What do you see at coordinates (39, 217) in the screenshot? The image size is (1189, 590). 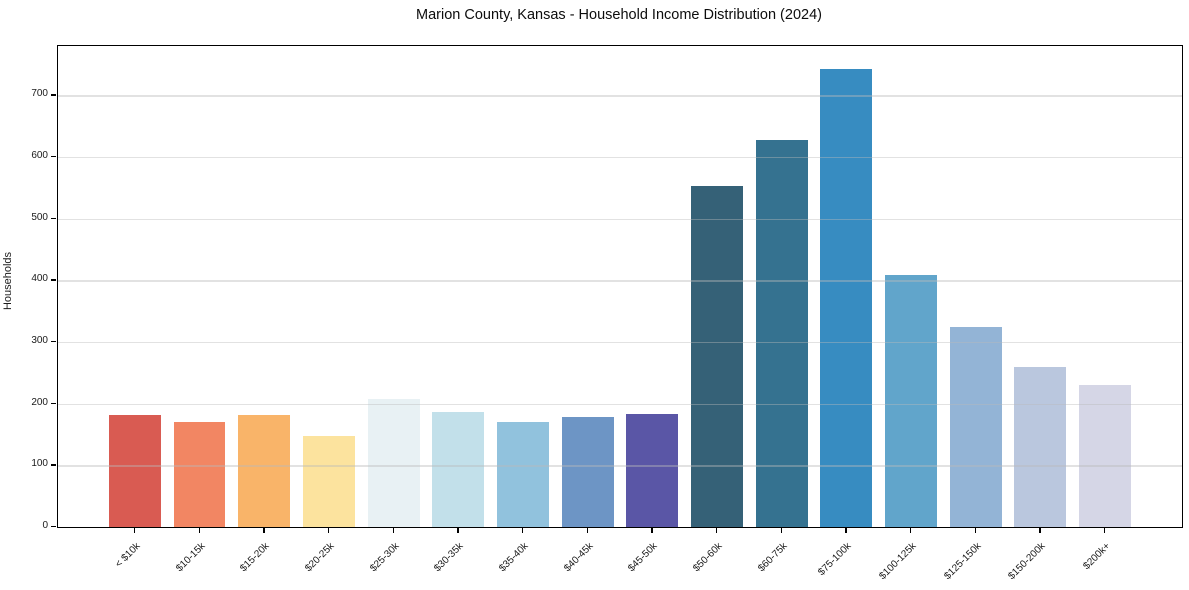 I see `y-tick-label: 500` at bounding box center [39, 217].